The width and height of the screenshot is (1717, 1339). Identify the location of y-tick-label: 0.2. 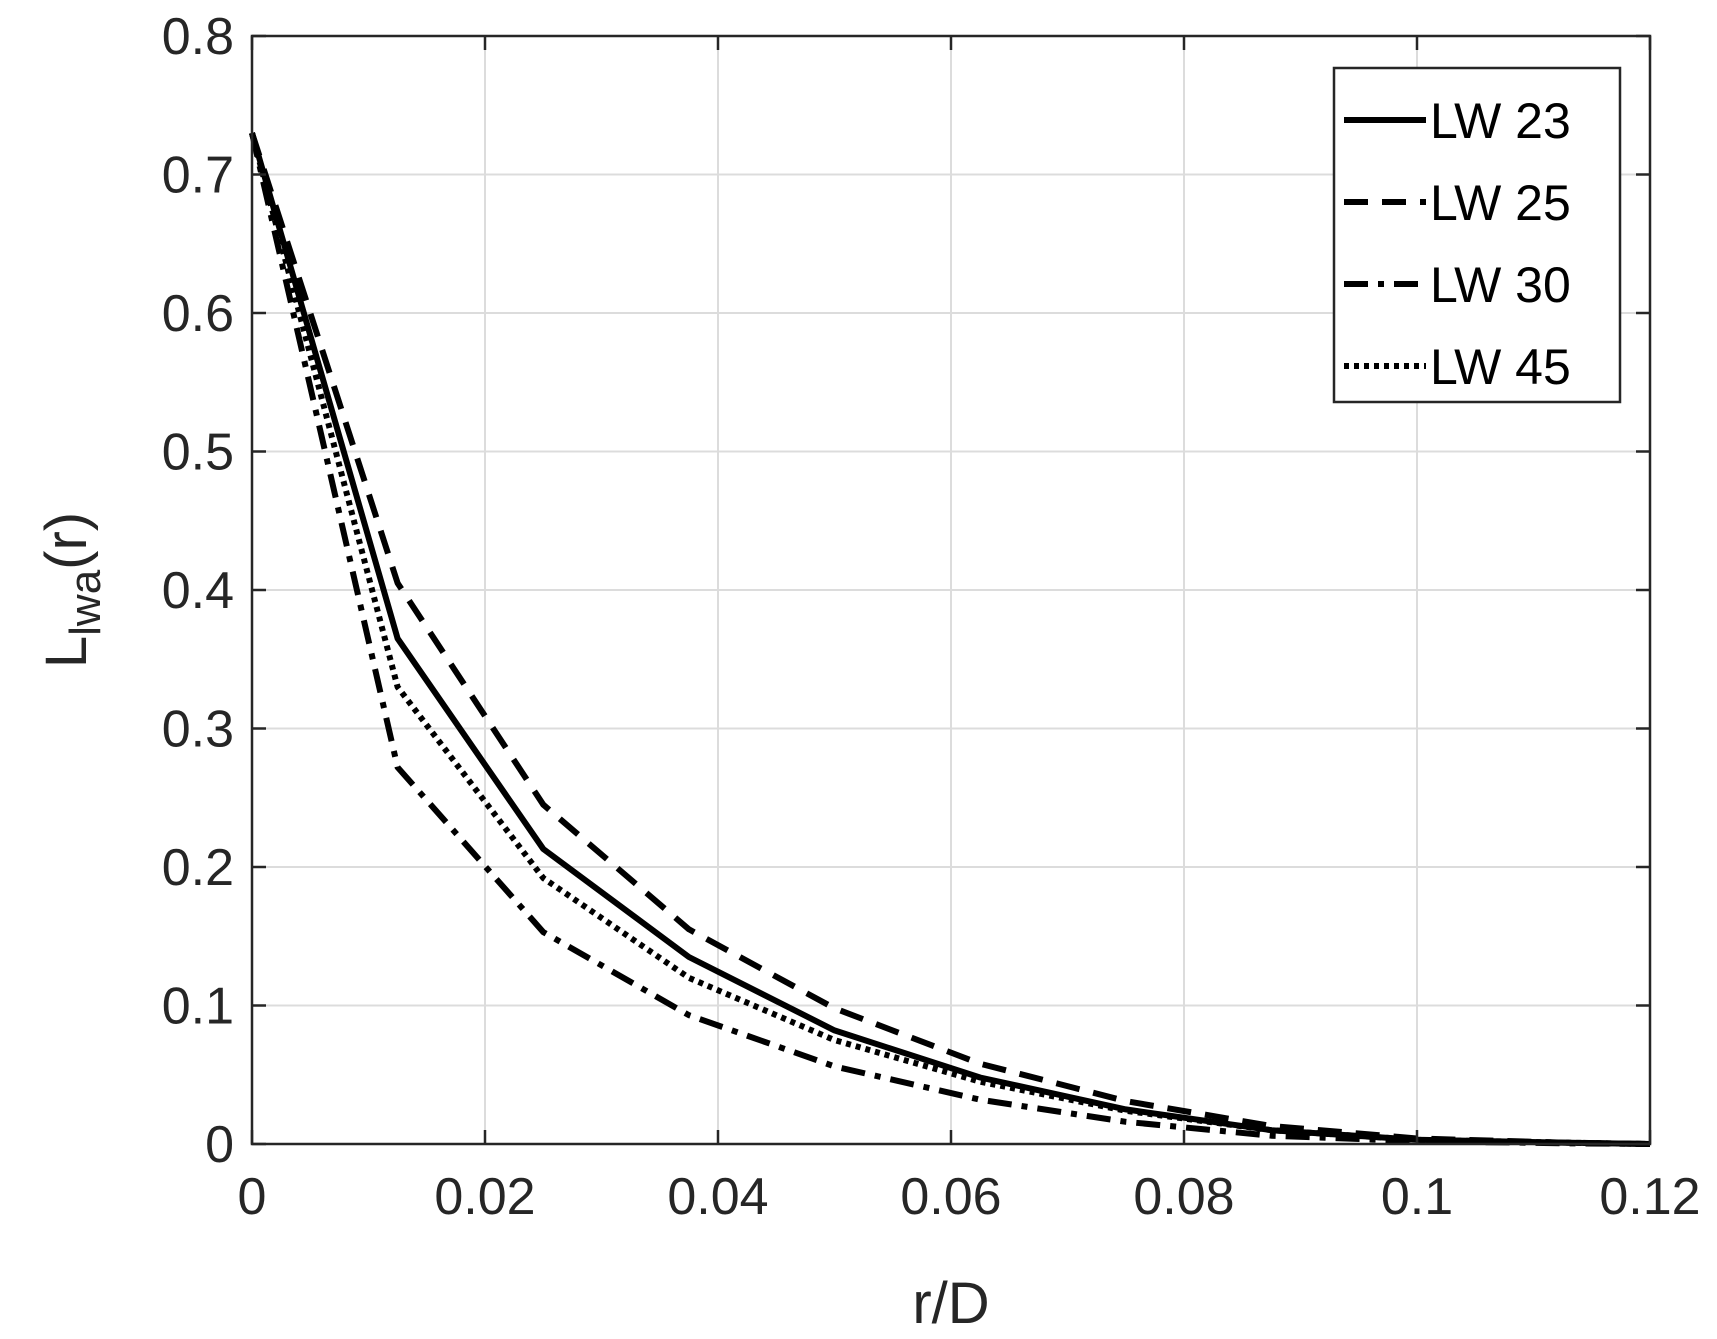
(198, 868).